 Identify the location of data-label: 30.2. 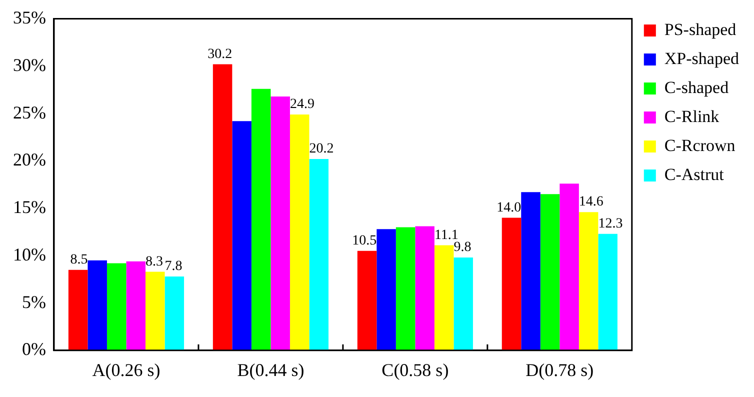
(220, 54).